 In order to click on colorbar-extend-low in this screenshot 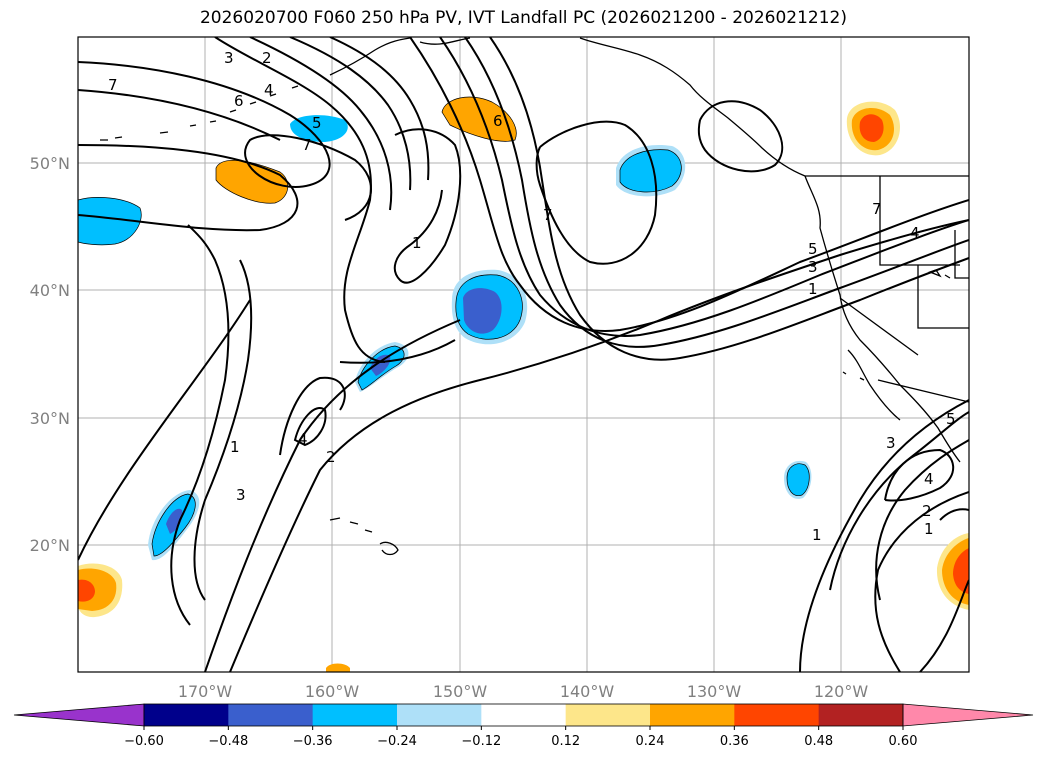, I will do `click(79, 715)`.